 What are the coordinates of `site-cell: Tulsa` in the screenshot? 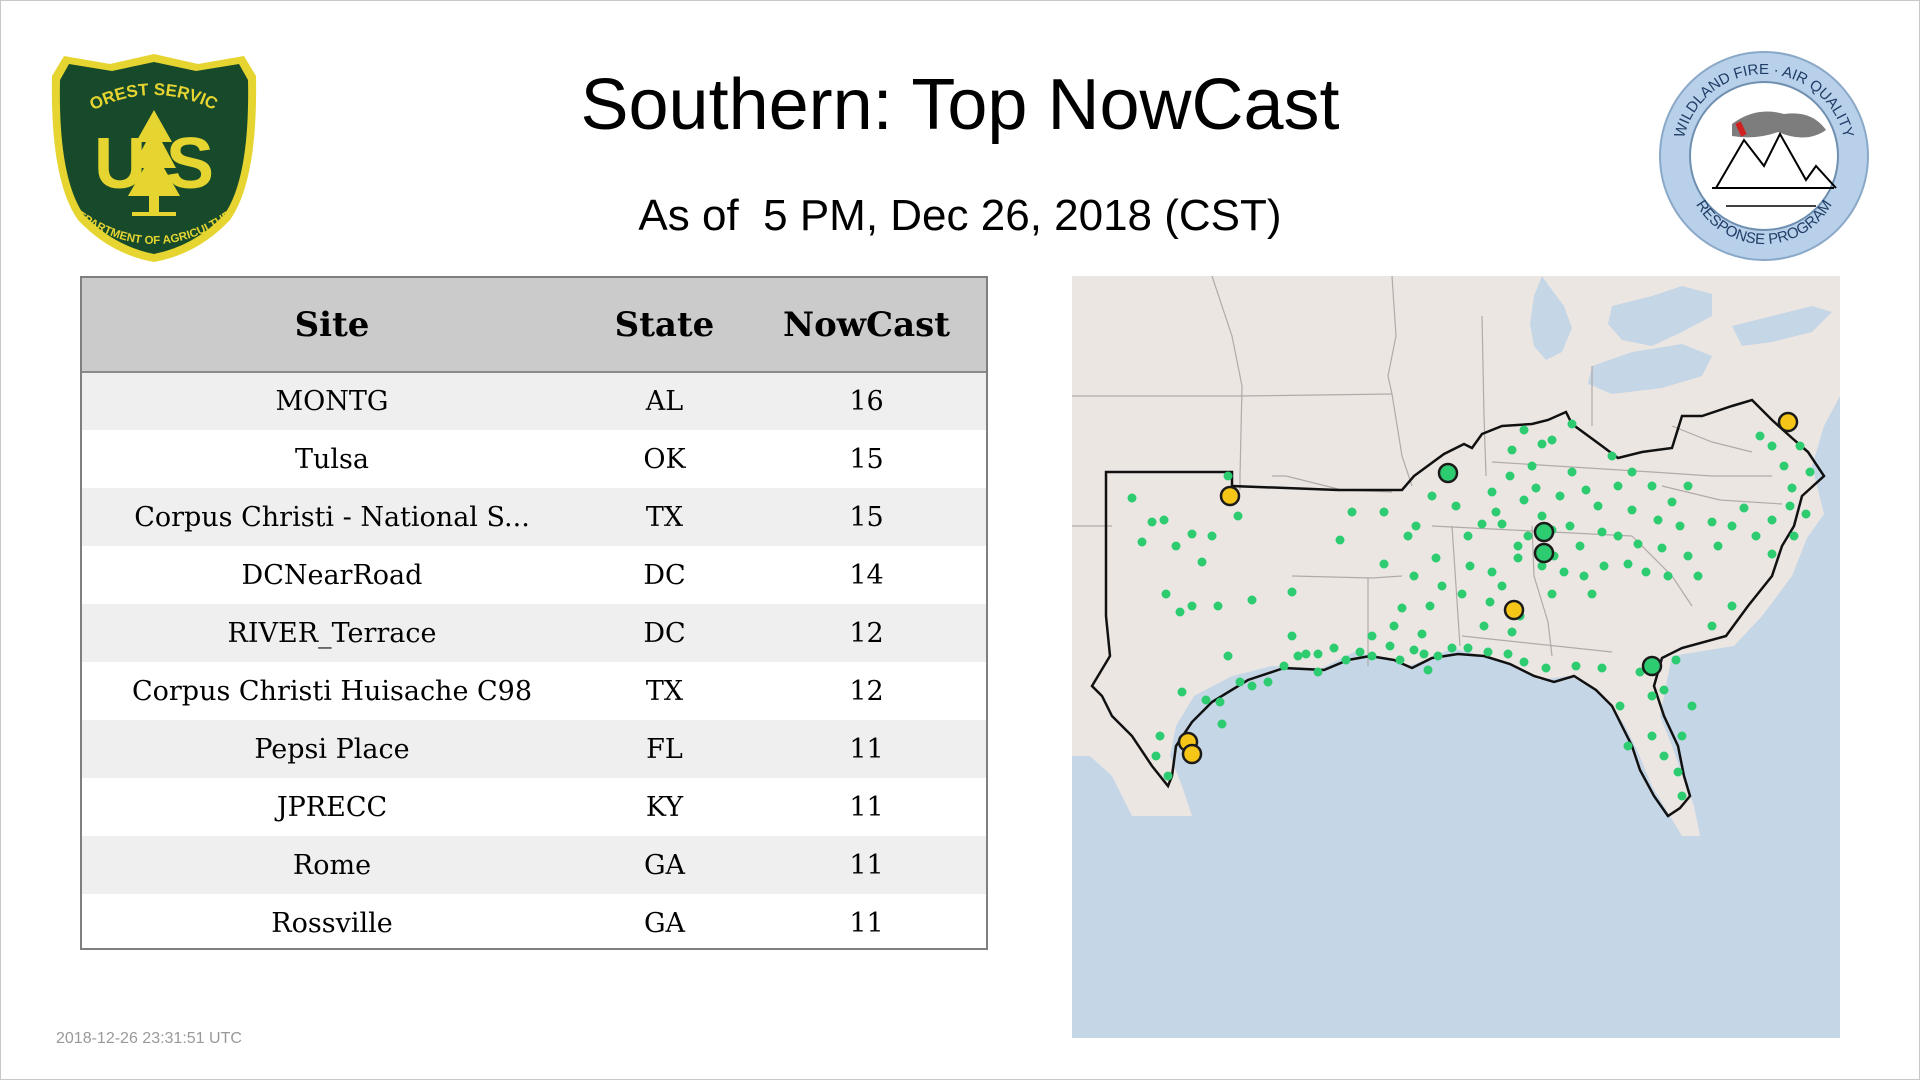 It's located at (332, 459).